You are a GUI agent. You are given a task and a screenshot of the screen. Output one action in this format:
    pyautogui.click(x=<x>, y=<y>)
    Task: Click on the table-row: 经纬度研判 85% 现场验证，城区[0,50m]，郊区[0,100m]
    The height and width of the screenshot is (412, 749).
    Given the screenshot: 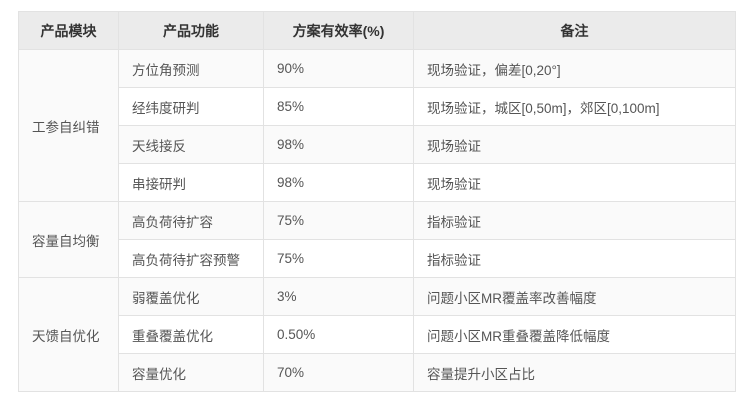 What is the action you would take?
    pyautogui.click(x=377, y=106)
    